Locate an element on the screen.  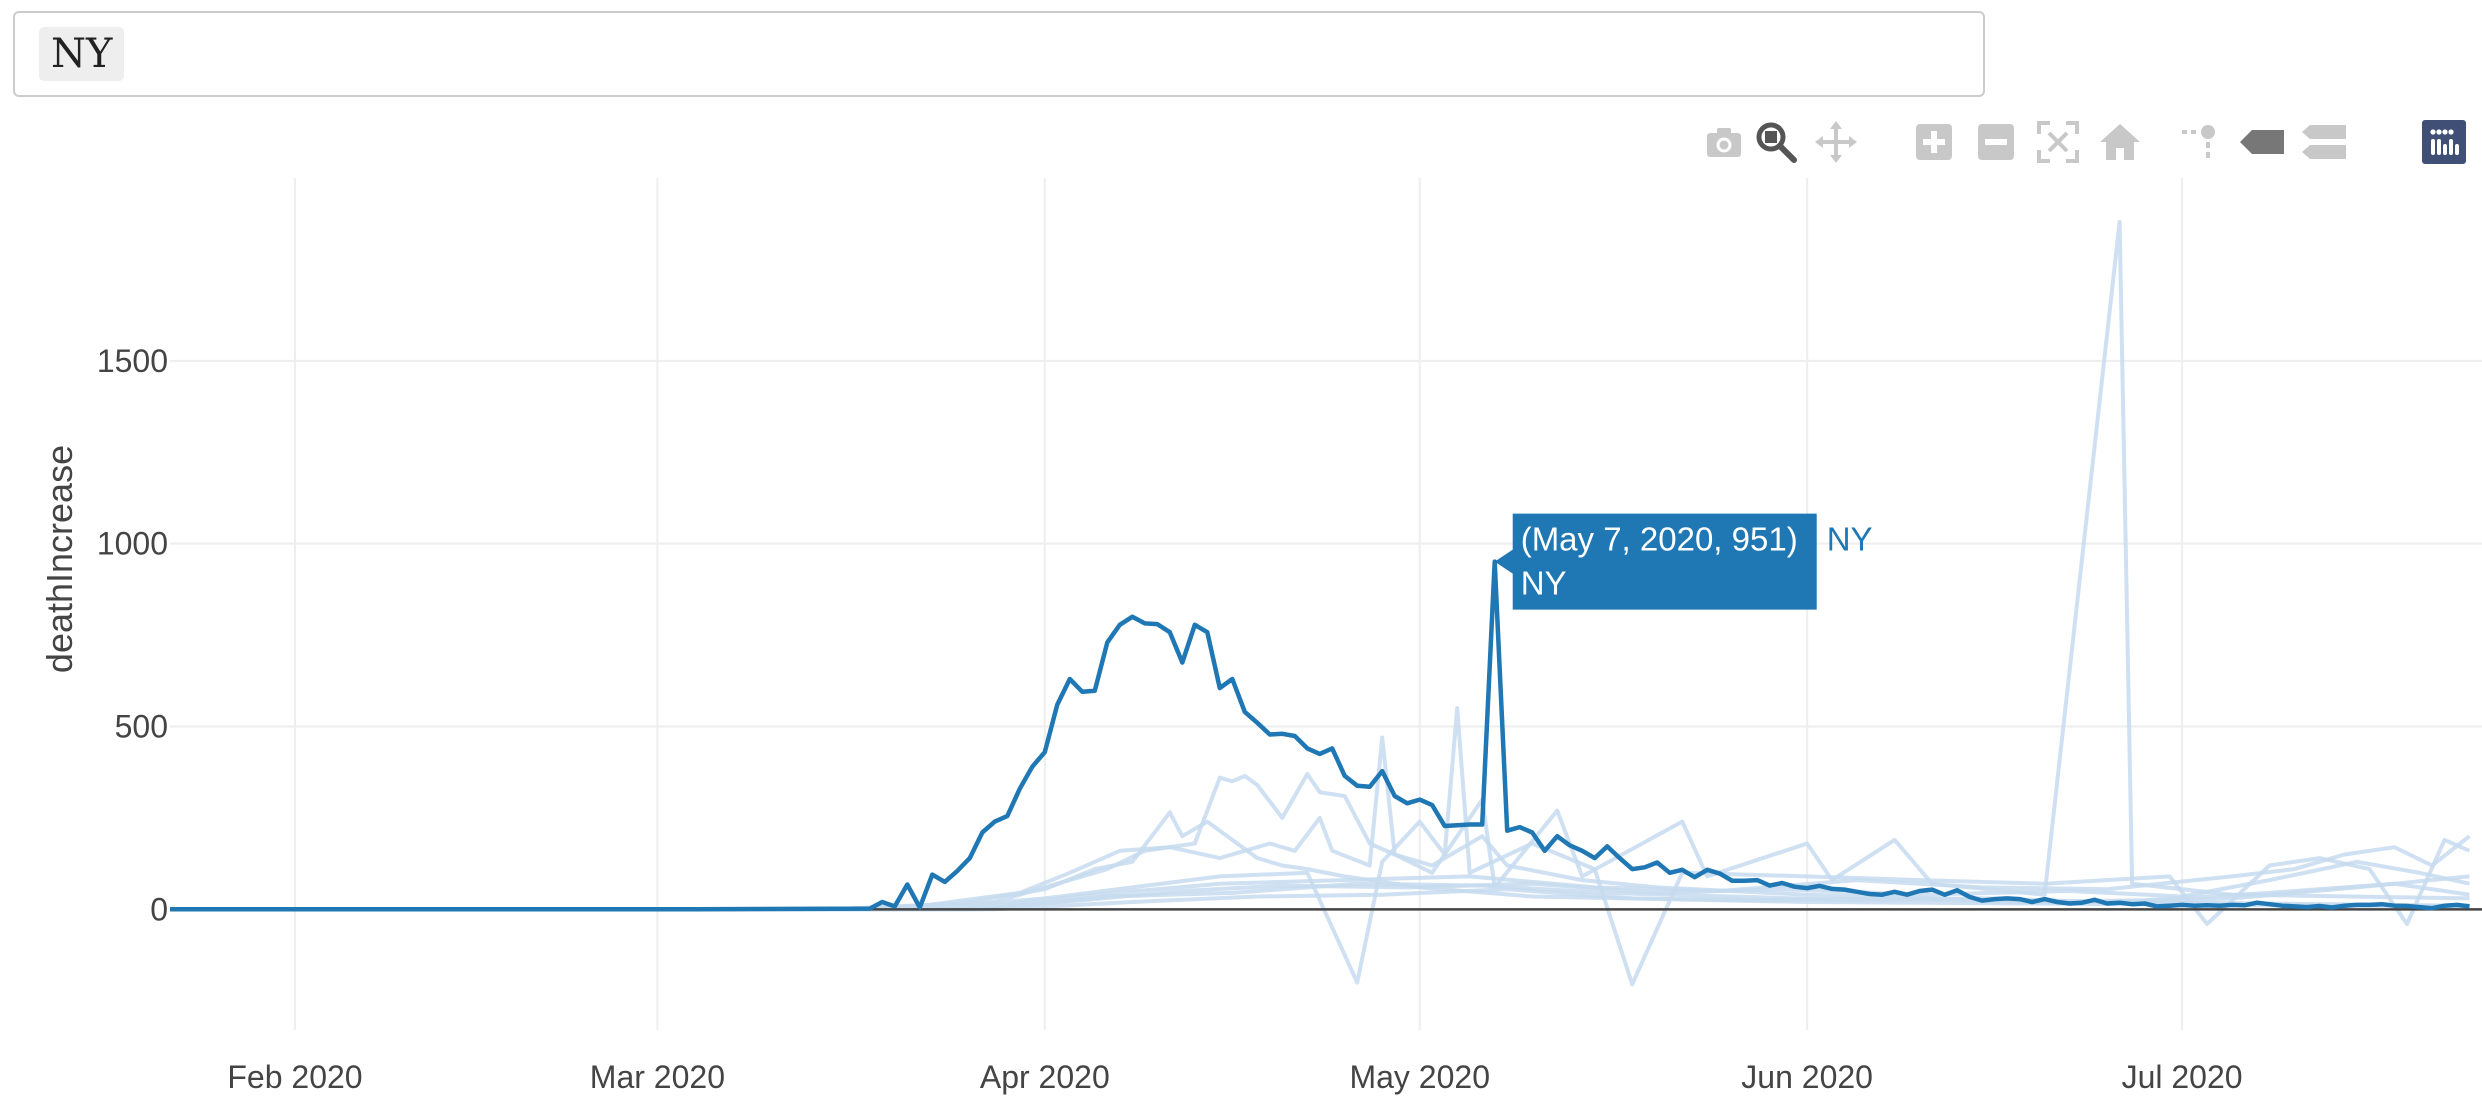
pan-icon is located at coordinates (1836, 142).